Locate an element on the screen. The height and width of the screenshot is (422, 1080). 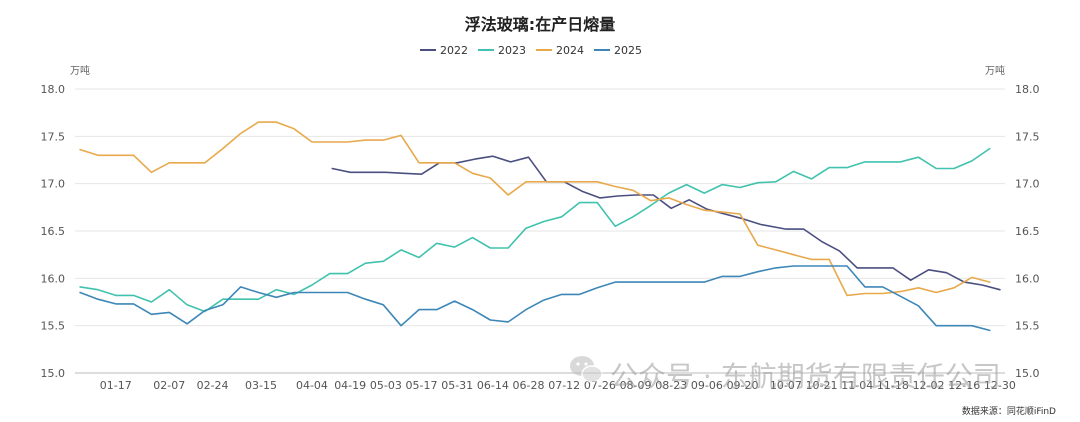
x-tick-label: 01-17 is located at coordinates (116, 385).